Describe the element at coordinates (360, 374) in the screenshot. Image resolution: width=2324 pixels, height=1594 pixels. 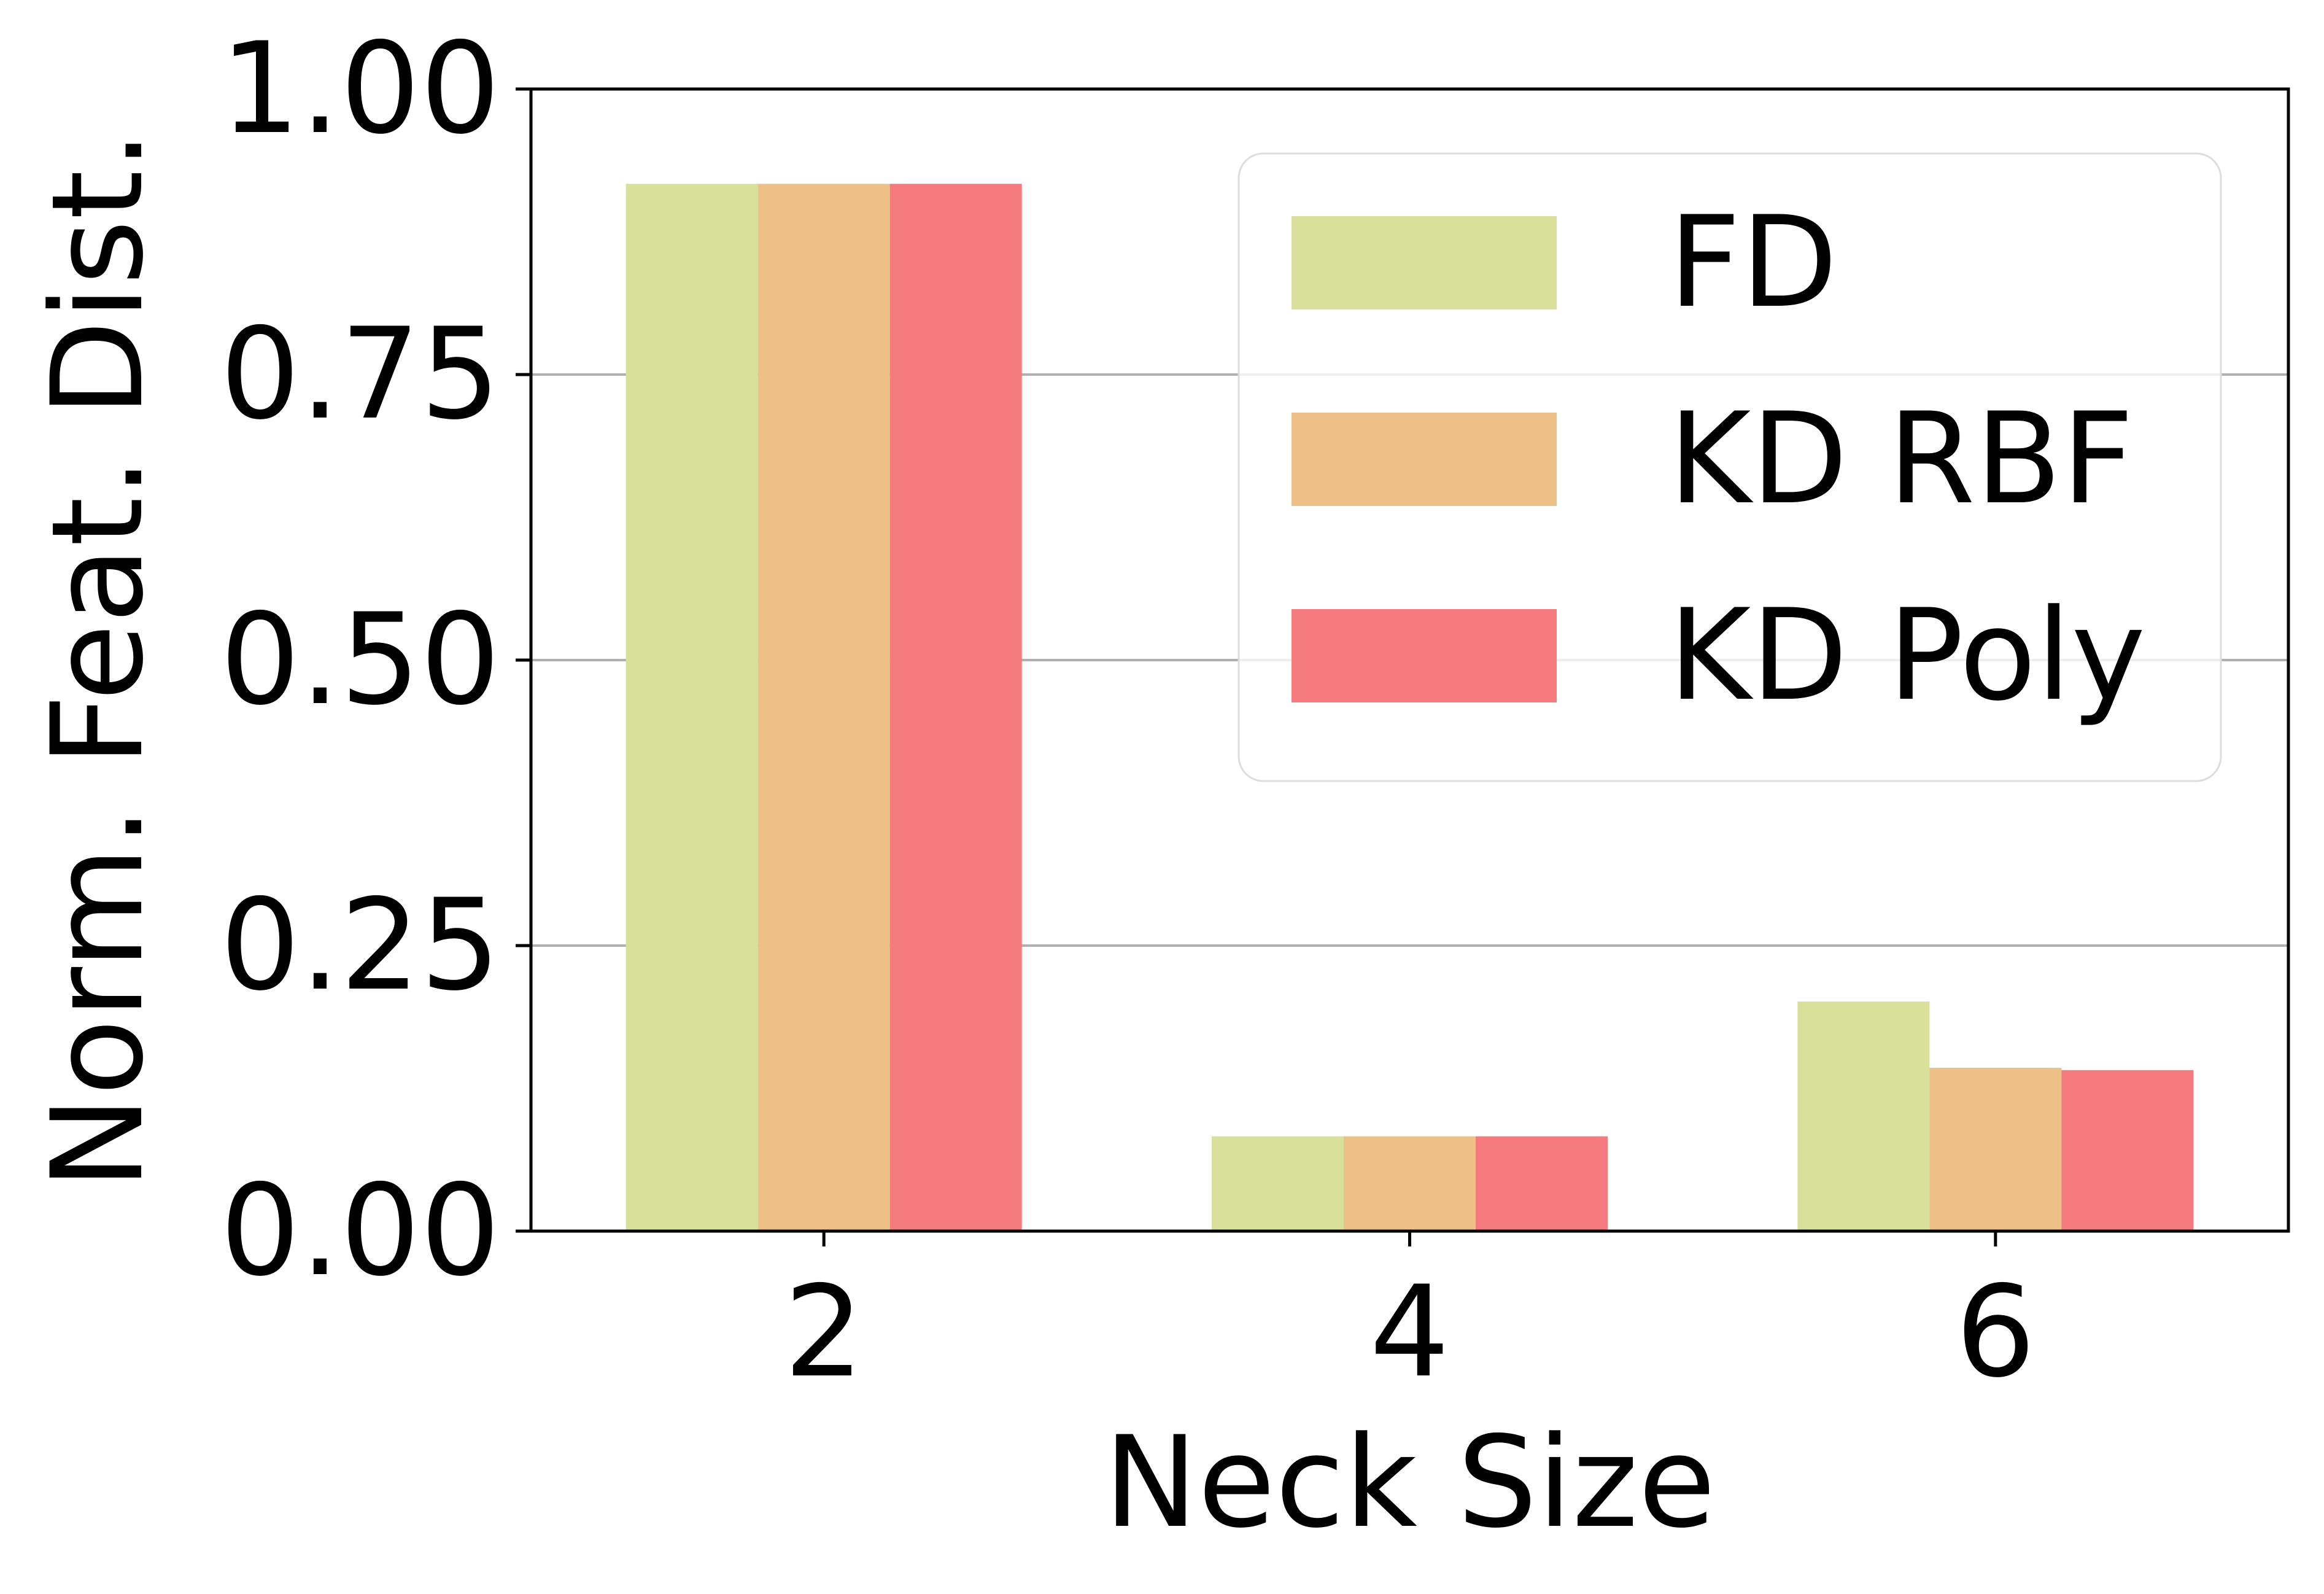
I see `y-tick-label: 0.75` at that location.